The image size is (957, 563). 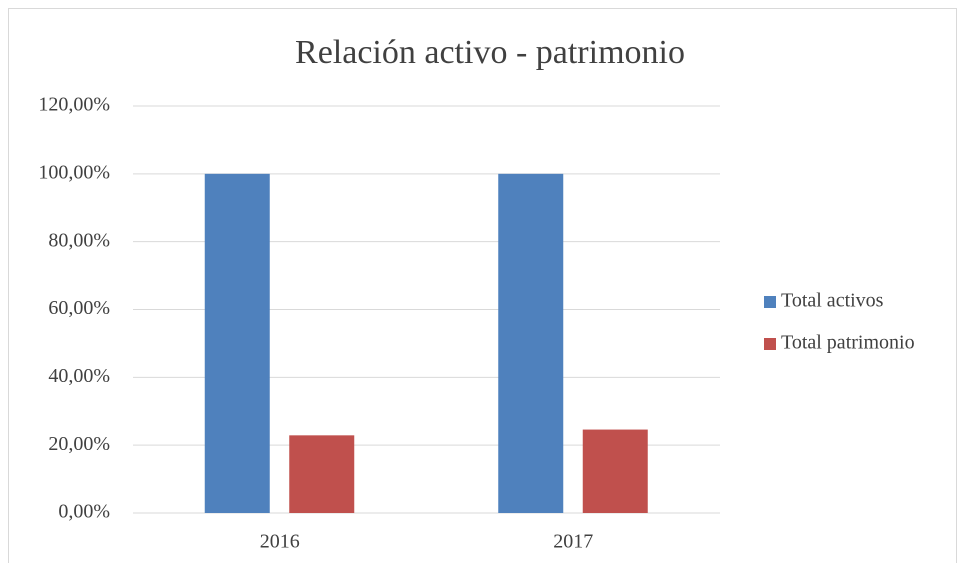 I want to click on legend-label: Total patrimonio, so click(x=848, y=343).